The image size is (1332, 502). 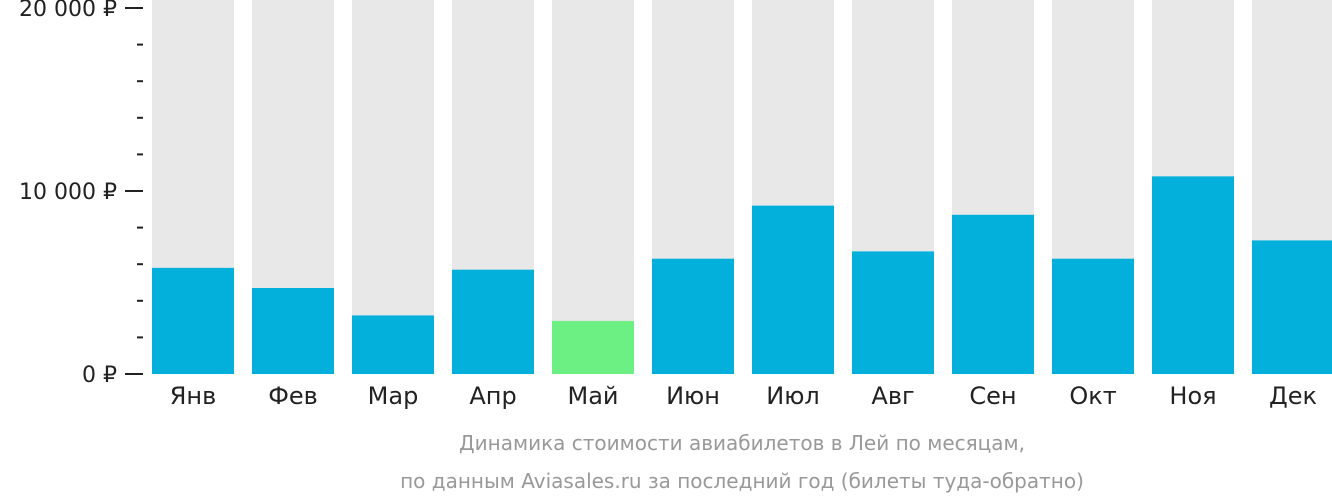 What do you see at coordinates (99, 375) in the screenshot?
I see `y-tick-label: 0 ₽` at bounding box center [99, 375].